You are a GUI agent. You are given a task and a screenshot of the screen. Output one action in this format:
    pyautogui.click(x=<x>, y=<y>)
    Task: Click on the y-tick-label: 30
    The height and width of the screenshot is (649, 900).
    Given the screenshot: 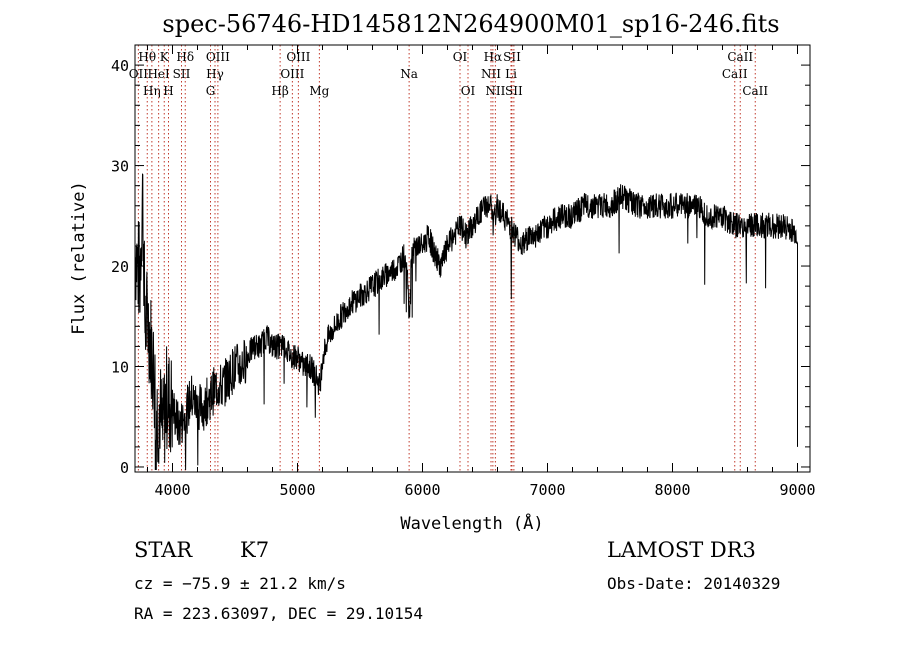 What is the action you would take?
    pyautogui.click(x=120, y=167)
    